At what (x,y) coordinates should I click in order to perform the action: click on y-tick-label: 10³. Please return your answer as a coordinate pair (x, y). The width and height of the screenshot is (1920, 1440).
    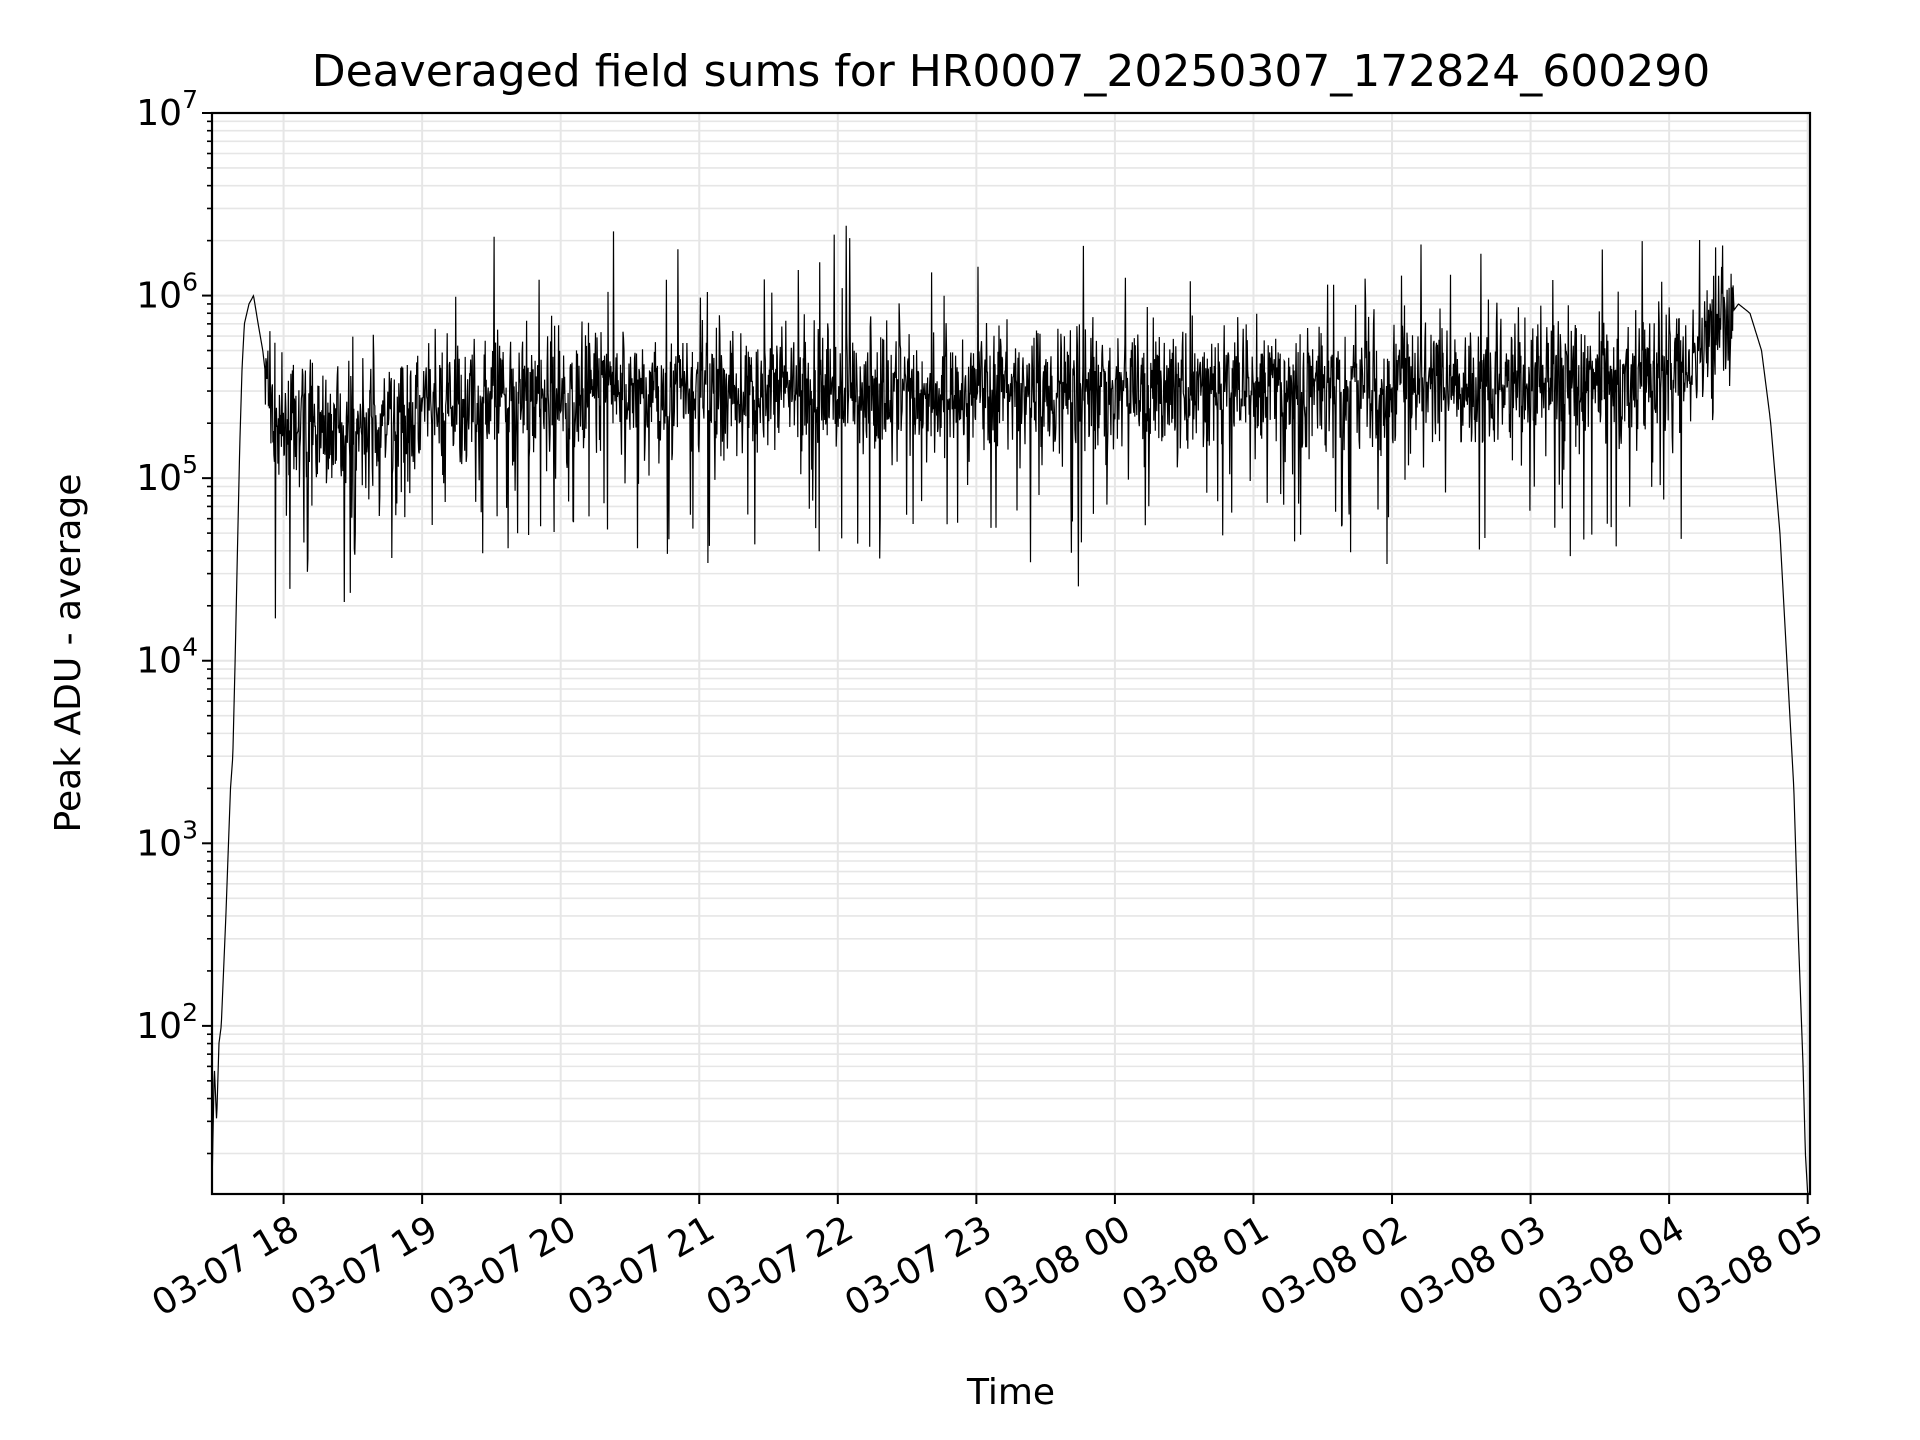
    Looking at the image, I should click on (167, 839).